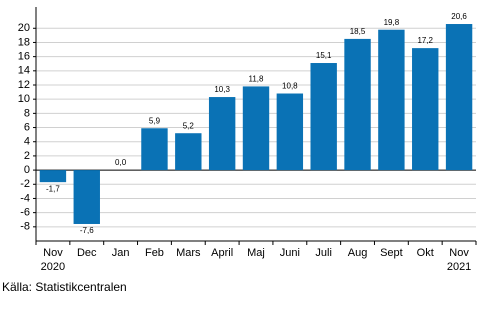 The width and height of the screenshot is (493, 309). What do you see at coordinates (189, 125) in the screenshot?
I see `value-label: 5,2` at bounding box center [189, 125].